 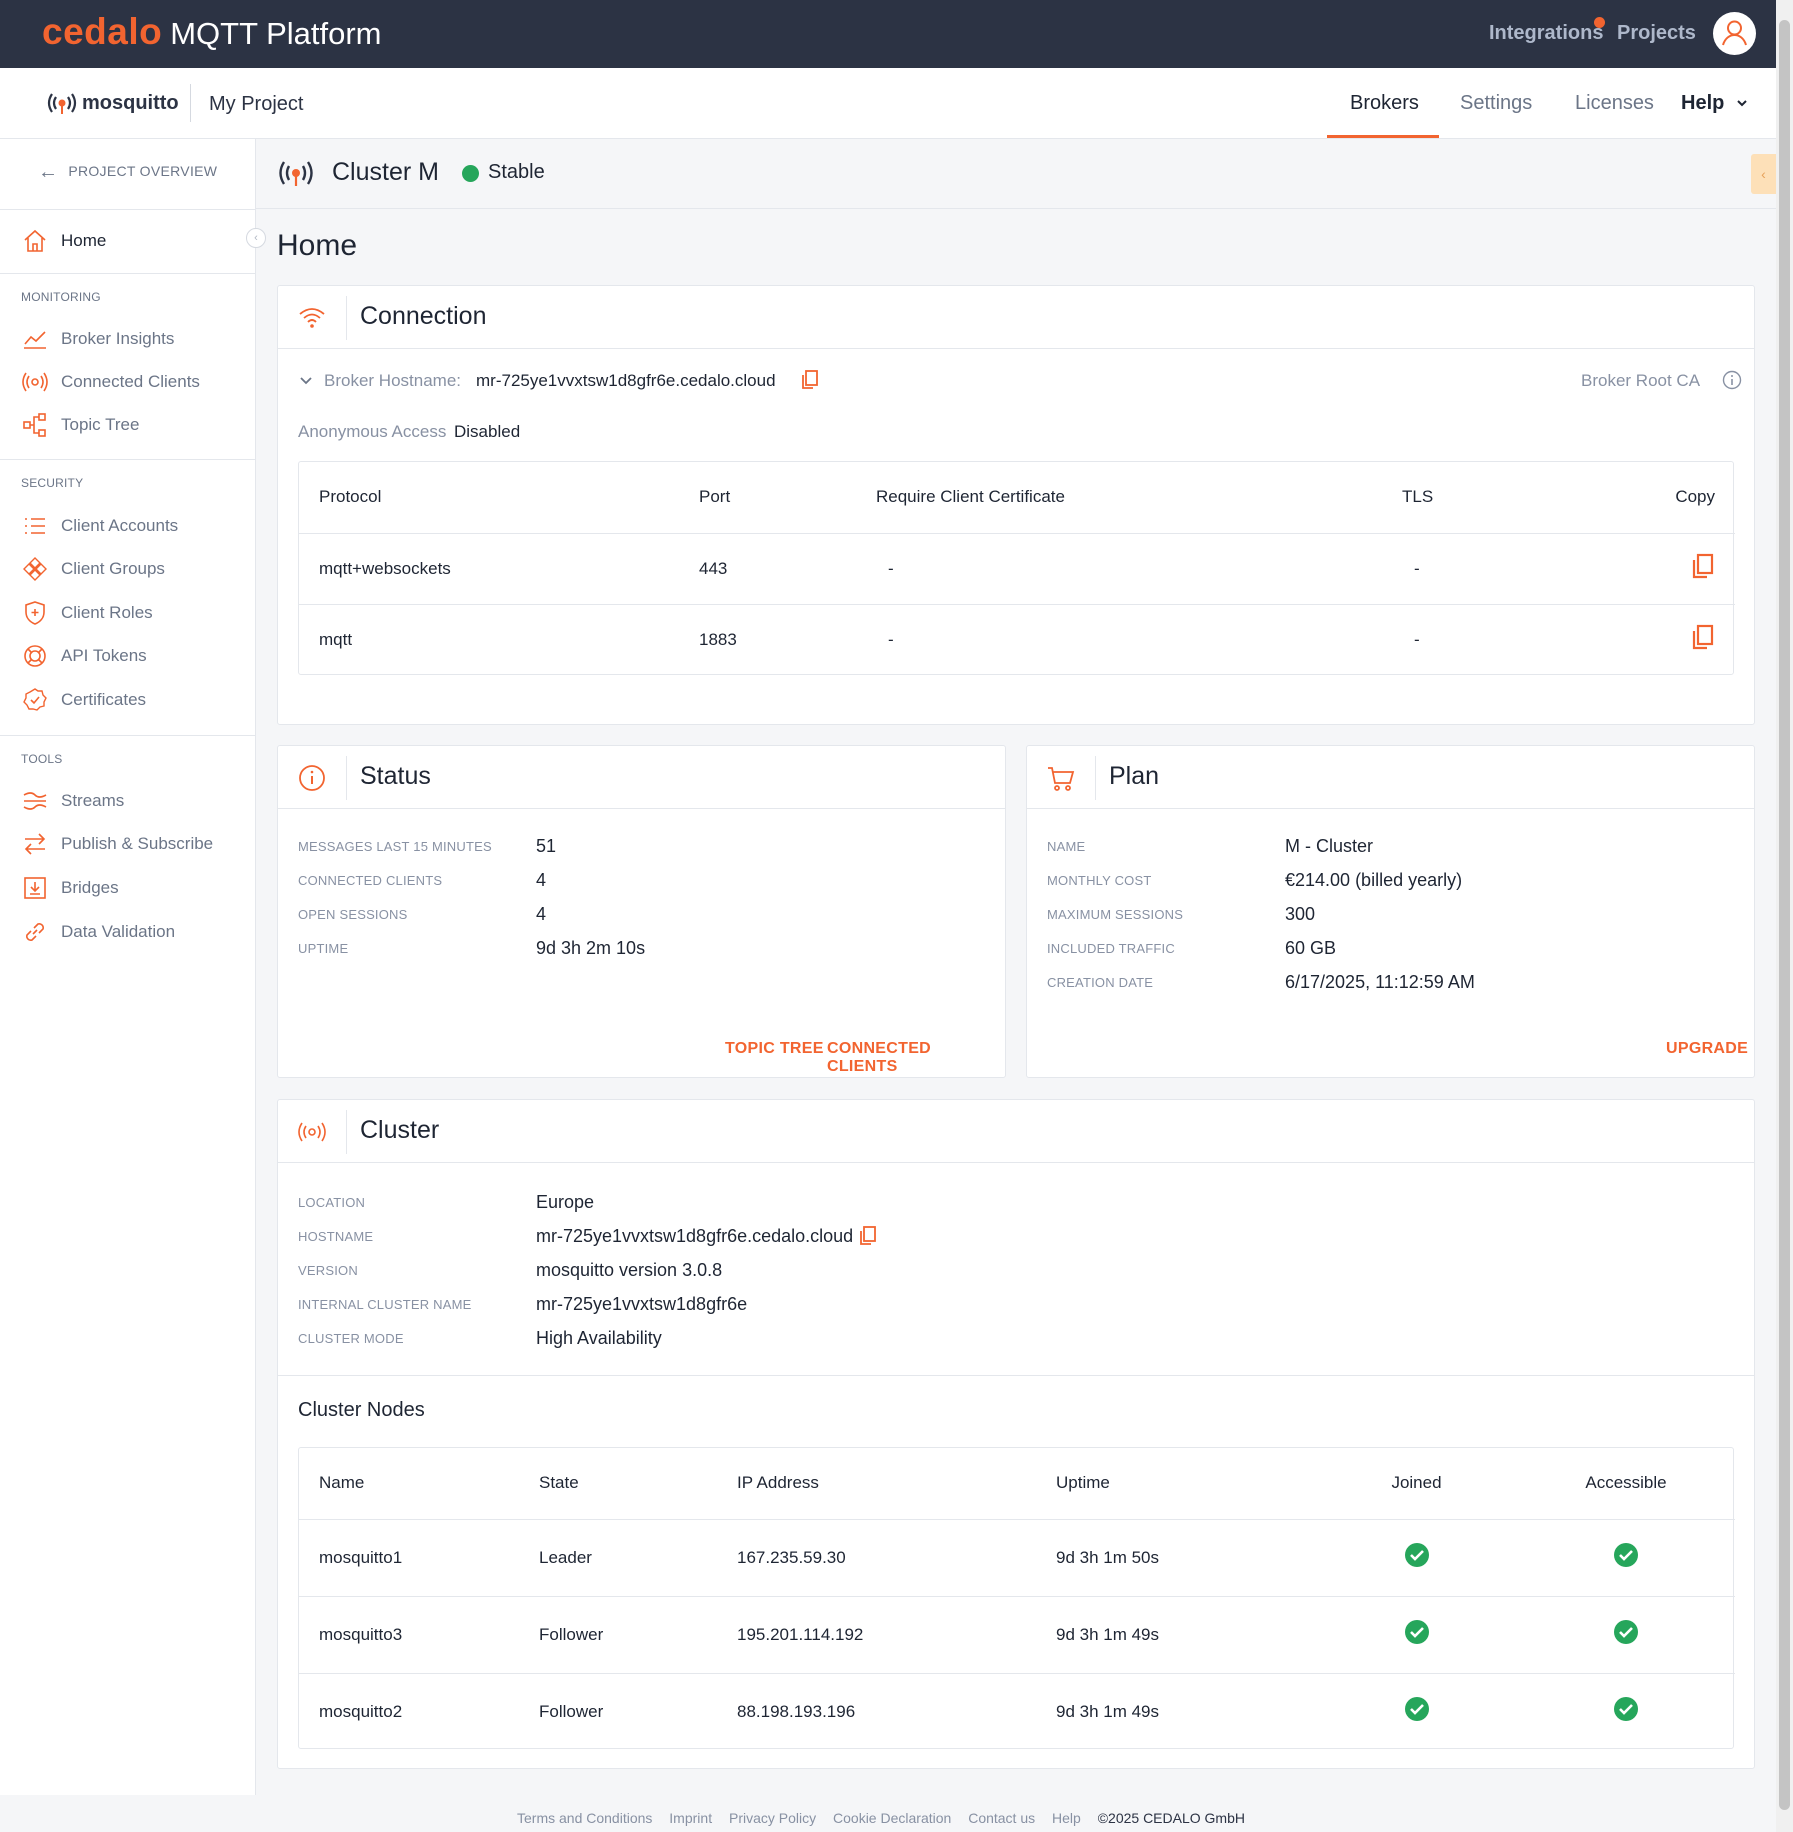 I want to click on plan-label: MAXIMUM SESSIONS, so click(x=1115, y=914).